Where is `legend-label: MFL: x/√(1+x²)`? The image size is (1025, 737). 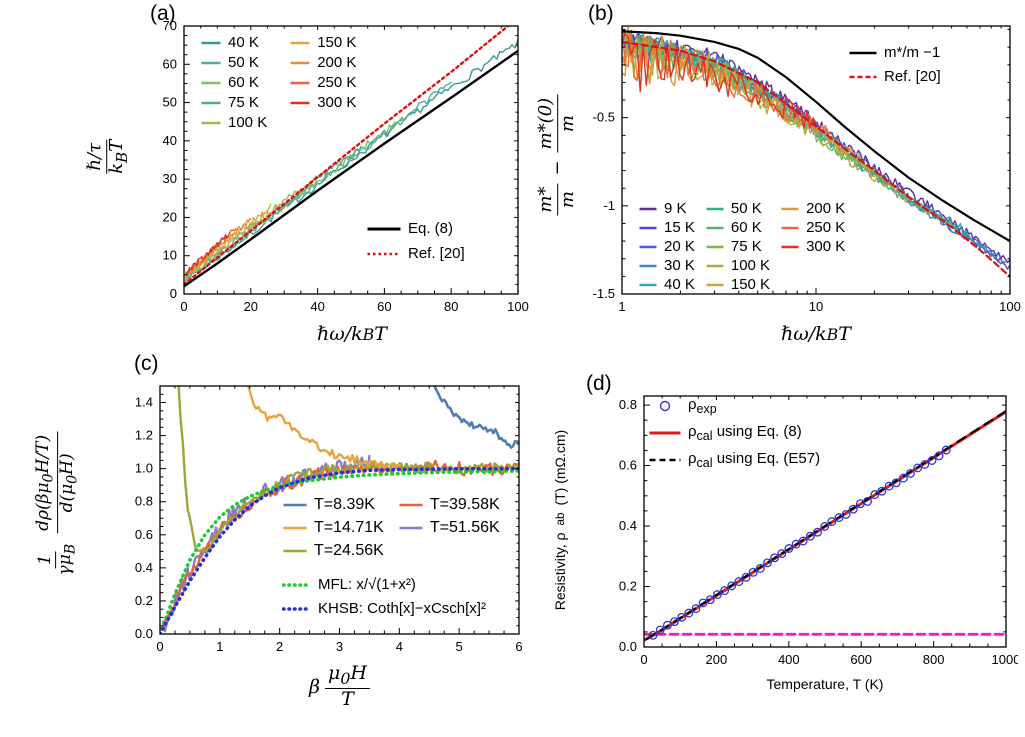
legend-label: MFL: x/√(1+x²) is located at coordinates (367, 584).